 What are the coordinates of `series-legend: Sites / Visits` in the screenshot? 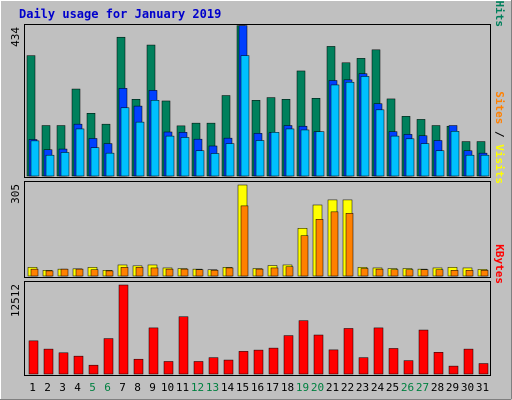 It's located at (499, 137).